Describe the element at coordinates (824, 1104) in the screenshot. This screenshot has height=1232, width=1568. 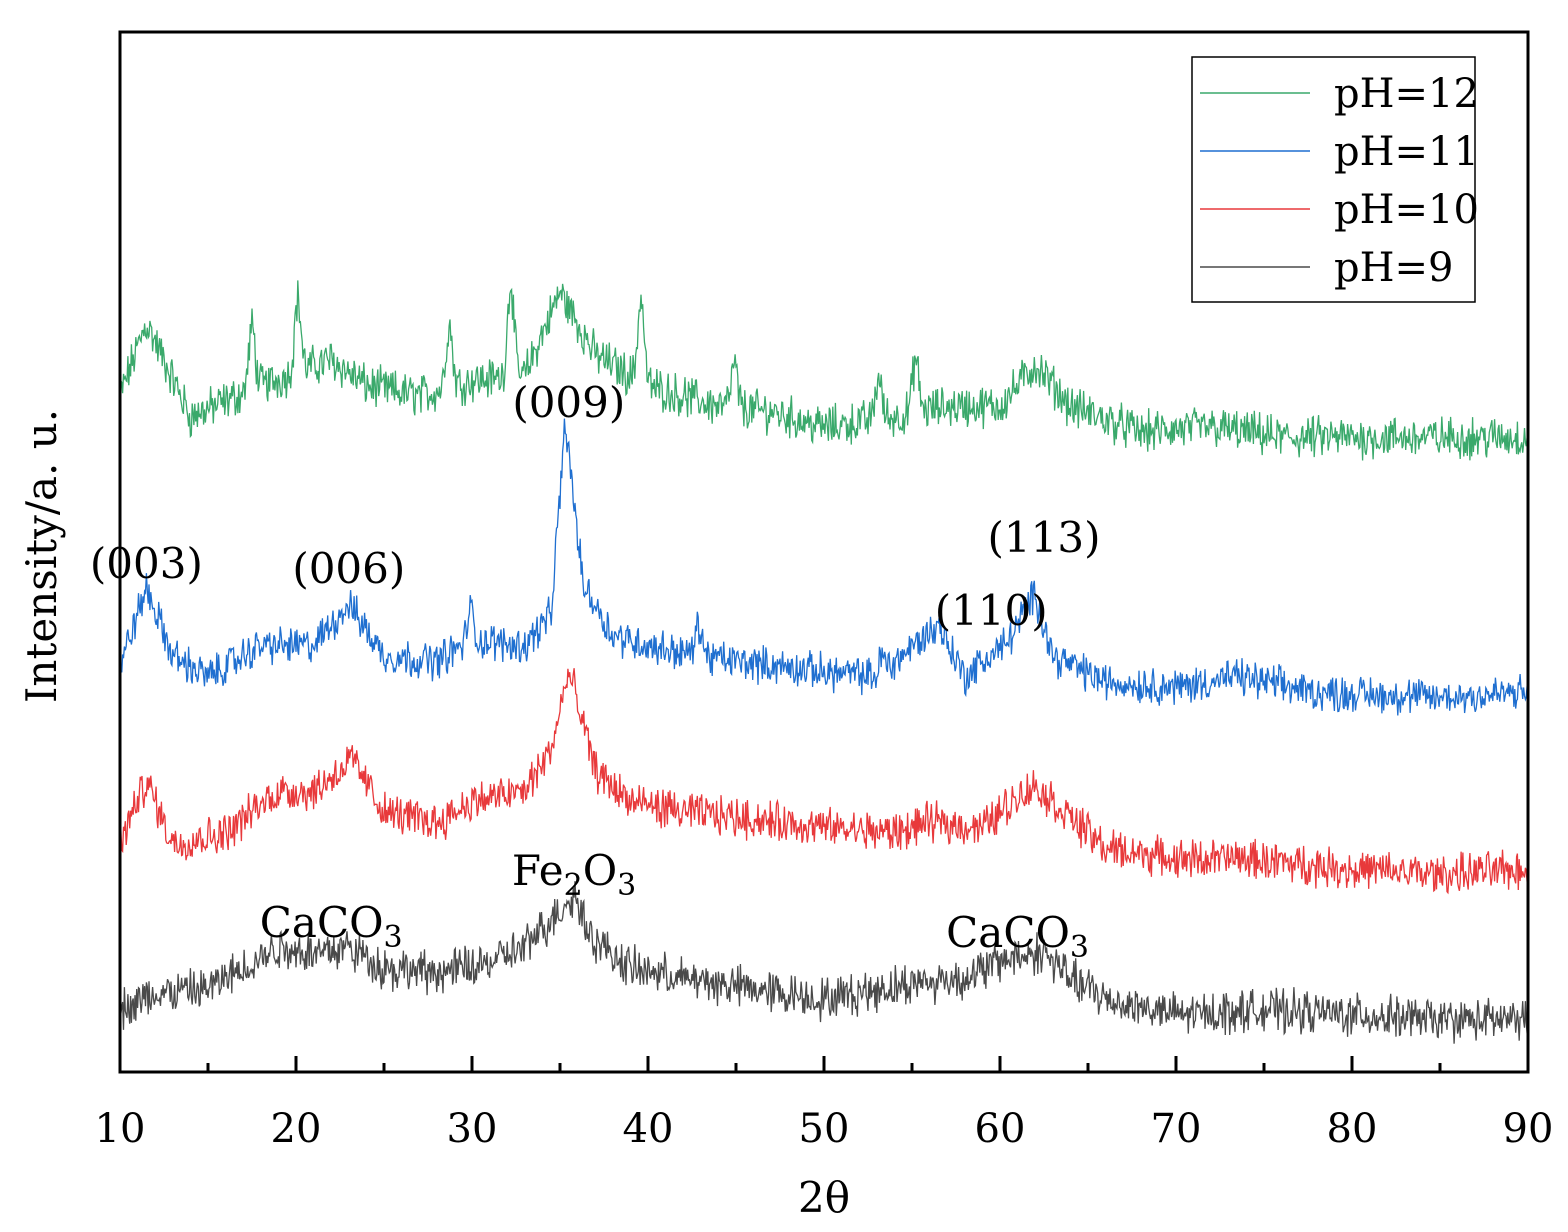
I see `x-axis-ticks: 10 20 30 40 50 60 70 80 90` at that location.